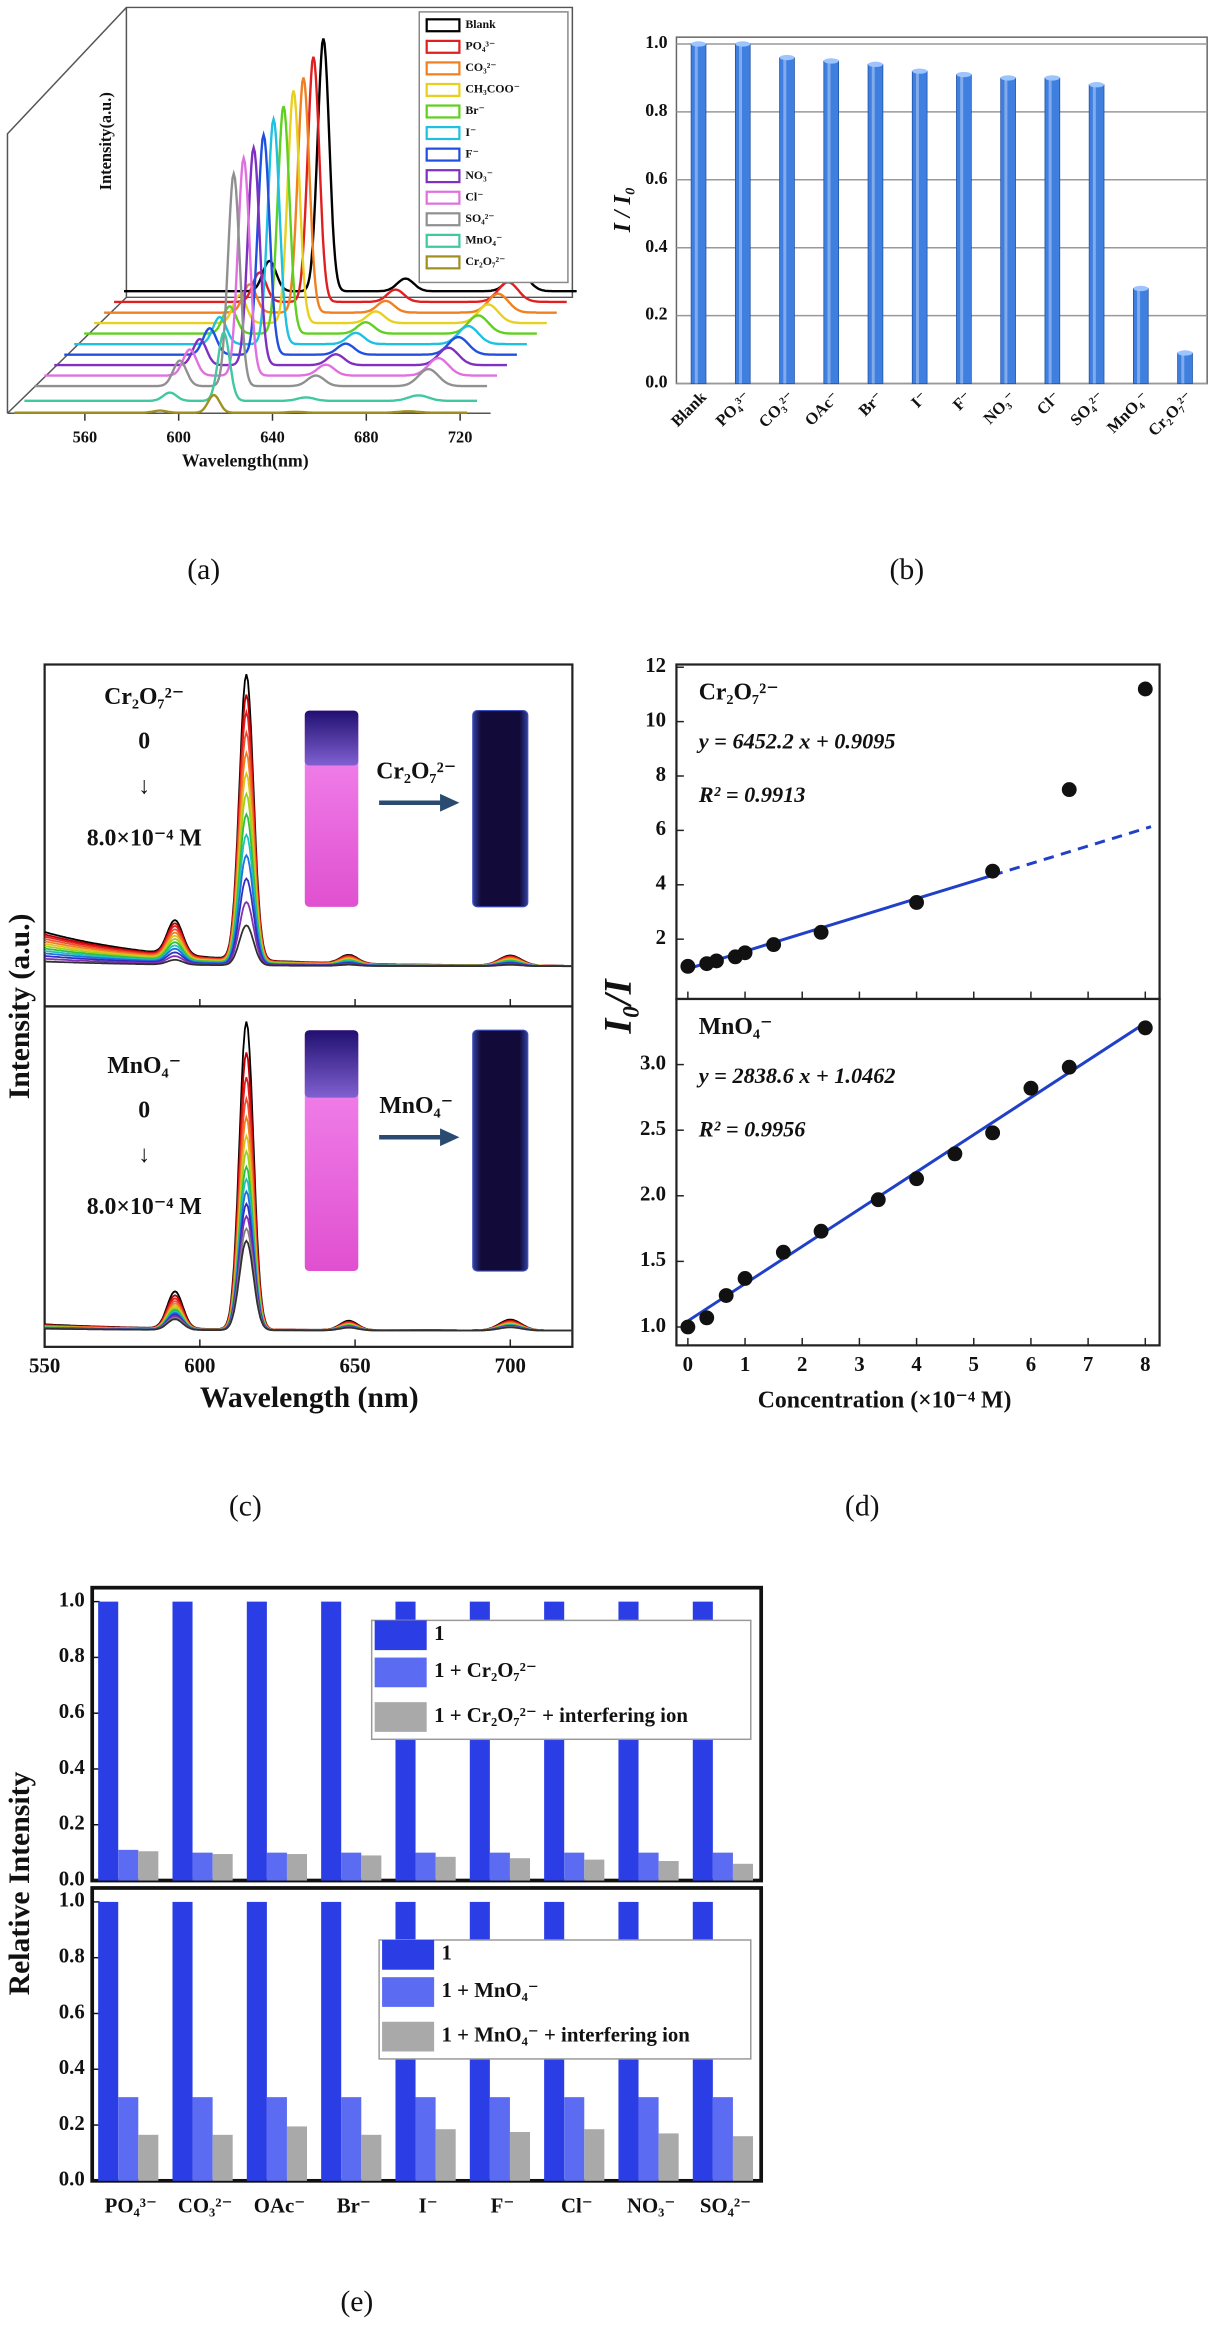  Describe the element at coordinates (752, 1128) in the screenshot. I see `fit-r2: R² = 0.9956` at that location.